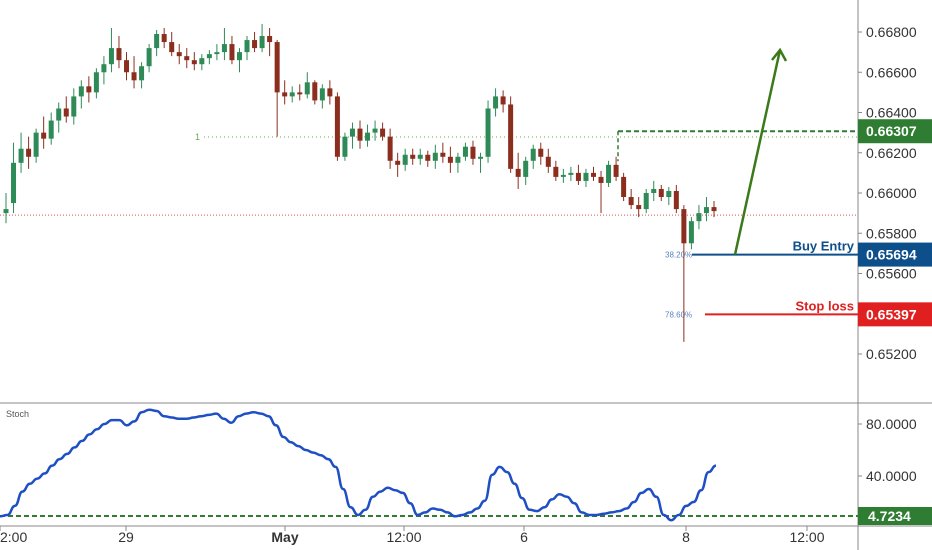 Image resolution: width=932 pixels, height=550 pixels. What do you see at coordinates (466, 535) in the screenshot?
I see `x-axis: 2:00 29 May 12:00 6 8 12:00` at bounding box center [466, 535].